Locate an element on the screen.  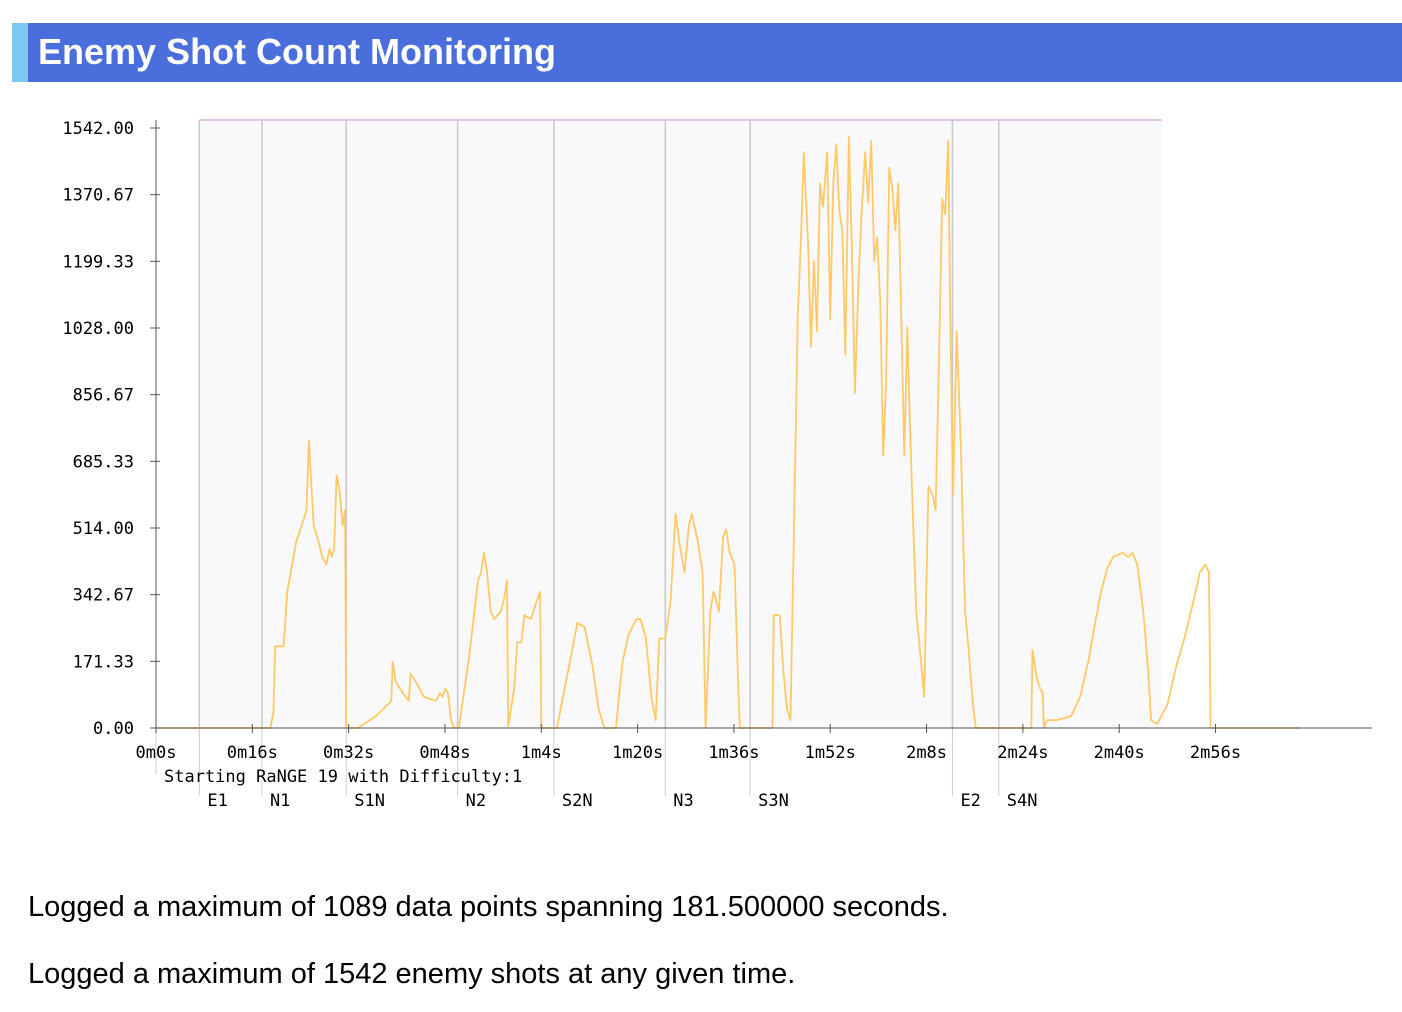
x-tick-label: 2m56s is located at coordinates (1215, 753).